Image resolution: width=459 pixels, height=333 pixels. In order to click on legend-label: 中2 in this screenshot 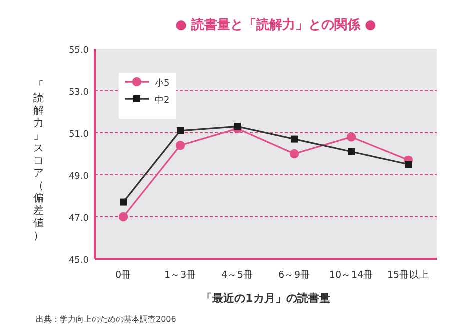, I will do `click(162, 100)`.